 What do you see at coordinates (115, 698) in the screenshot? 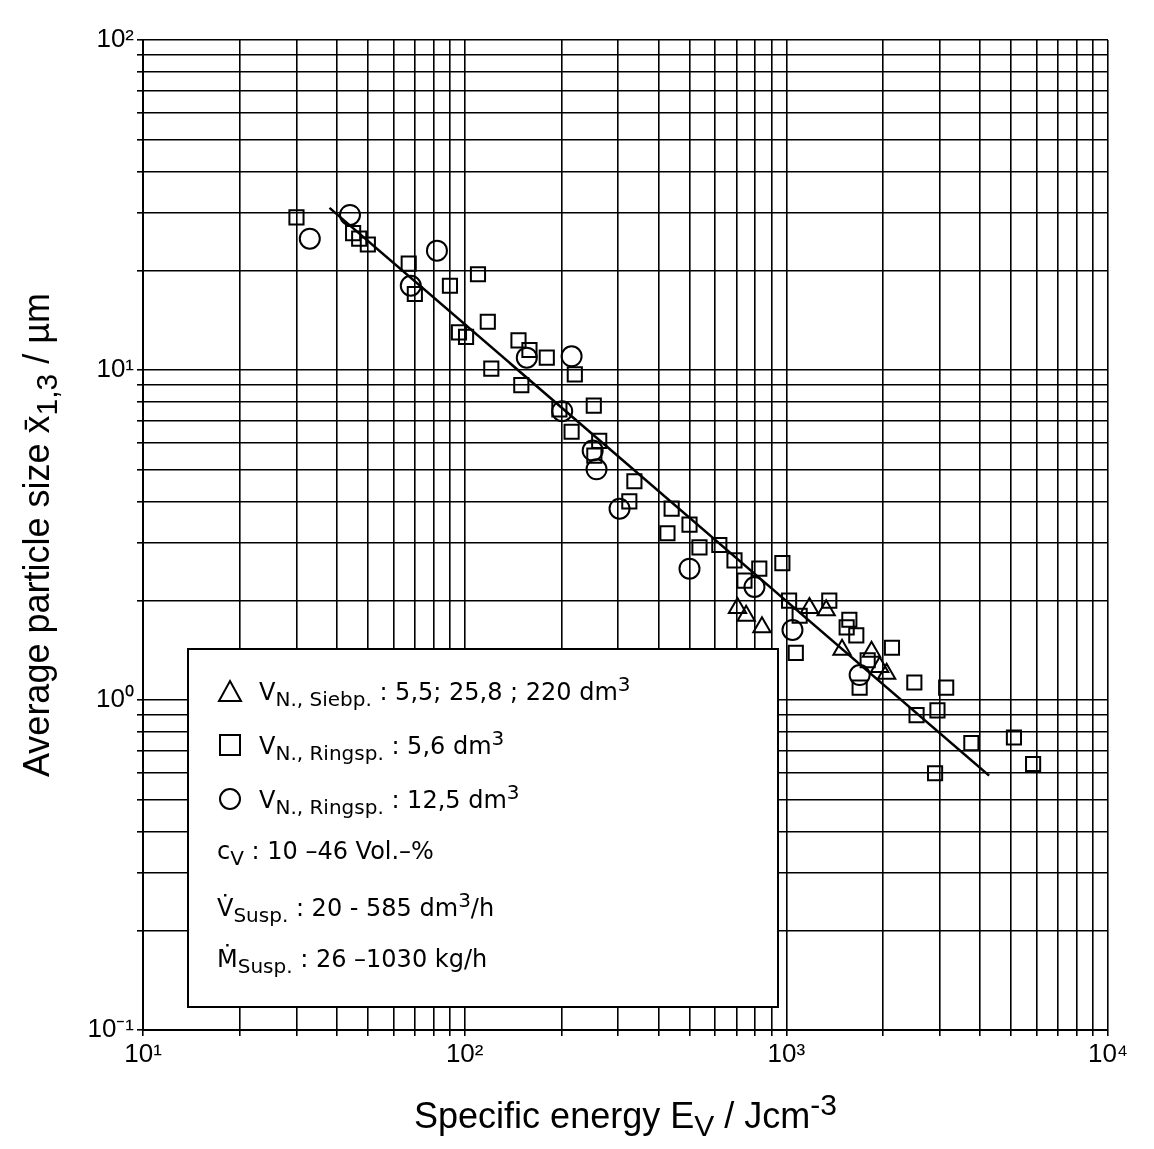
I see `y-tick-label: 10⁰` at bounding box center [115, 698].